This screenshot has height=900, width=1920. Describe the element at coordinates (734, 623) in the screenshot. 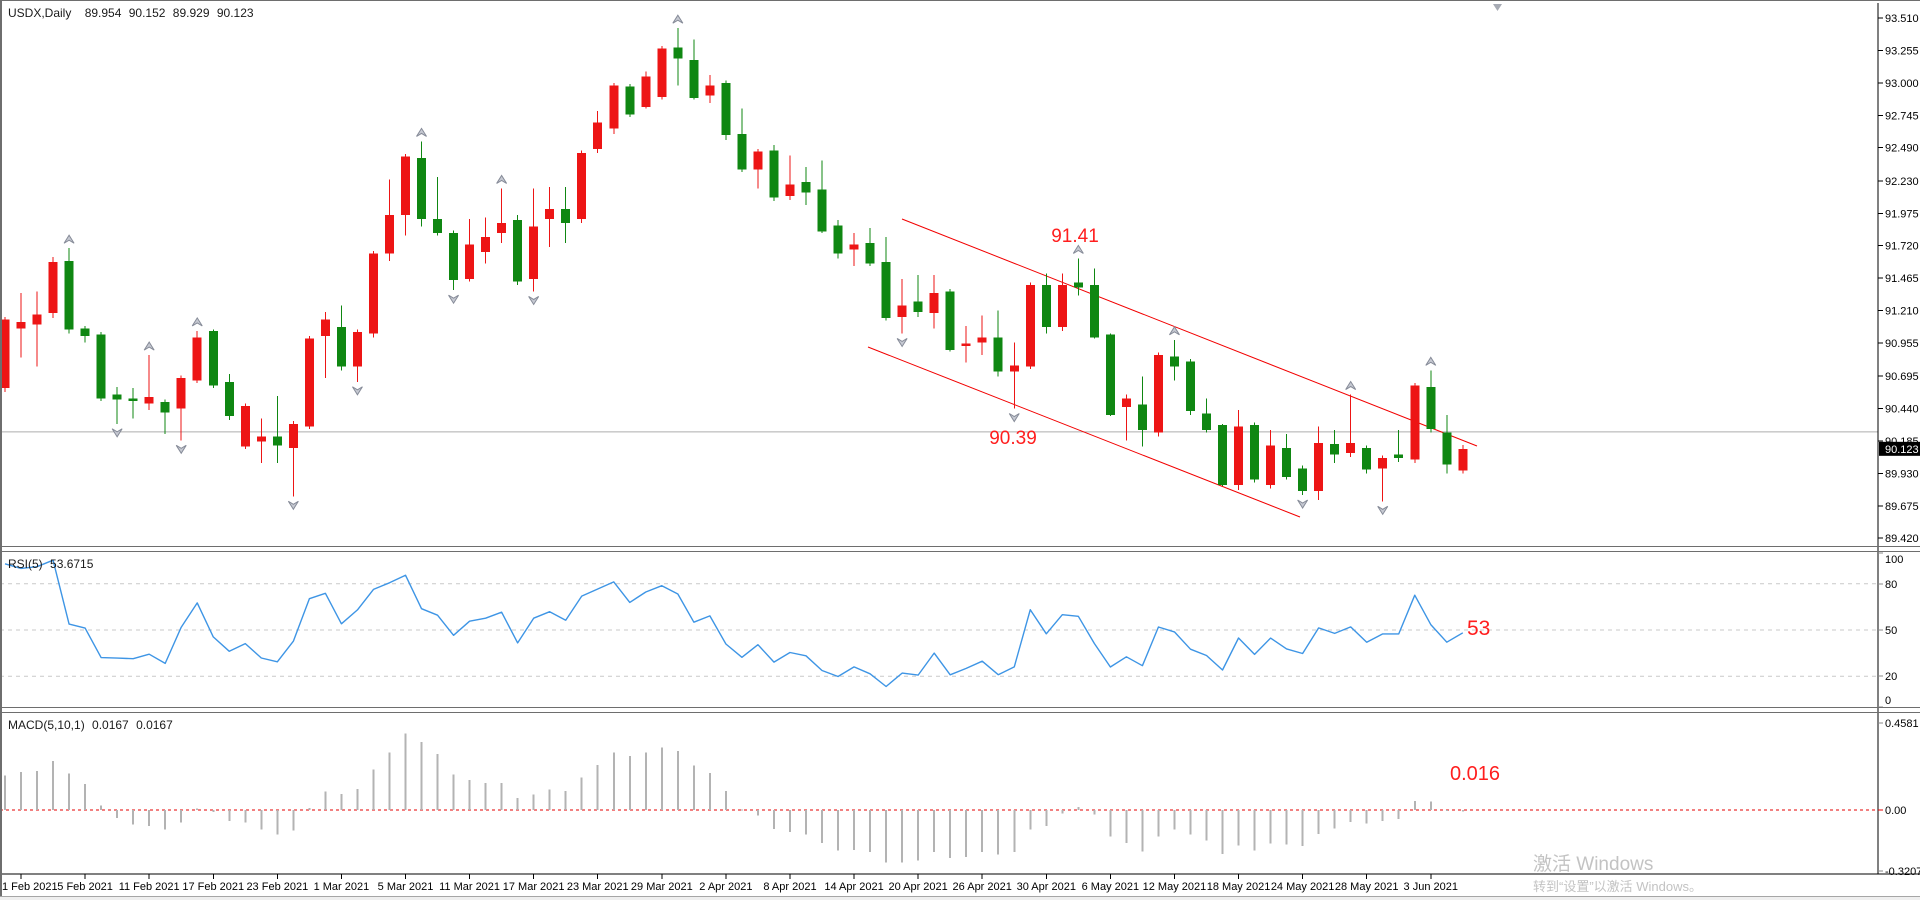

I see `rsi-line` at that location.